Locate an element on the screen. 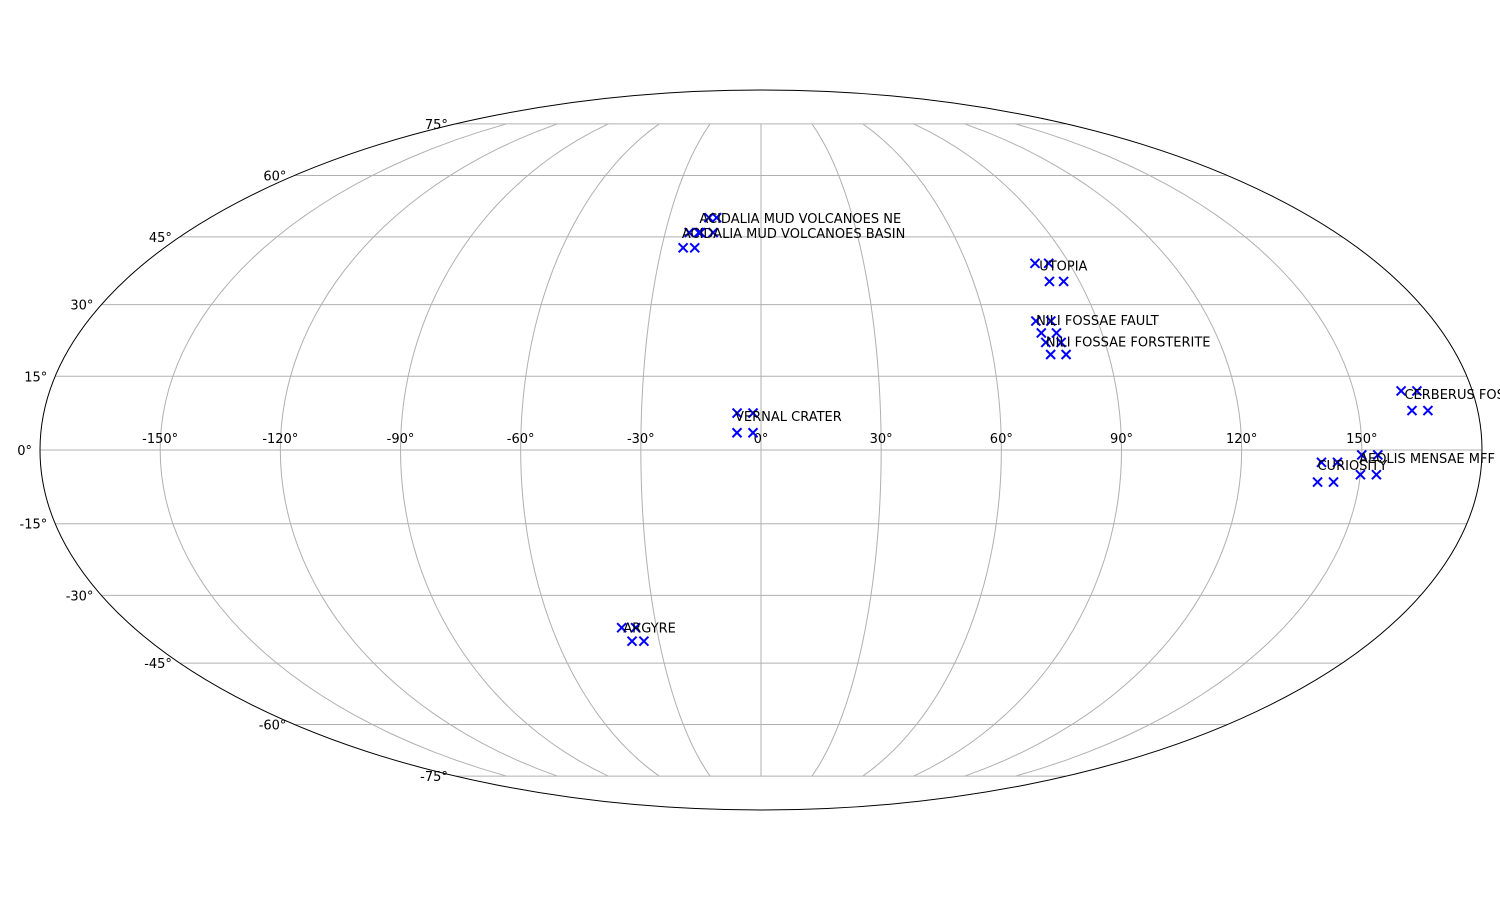 The image size is (1500, 900). latitude-tick-label: -60° is located at coordinates (273, 725).